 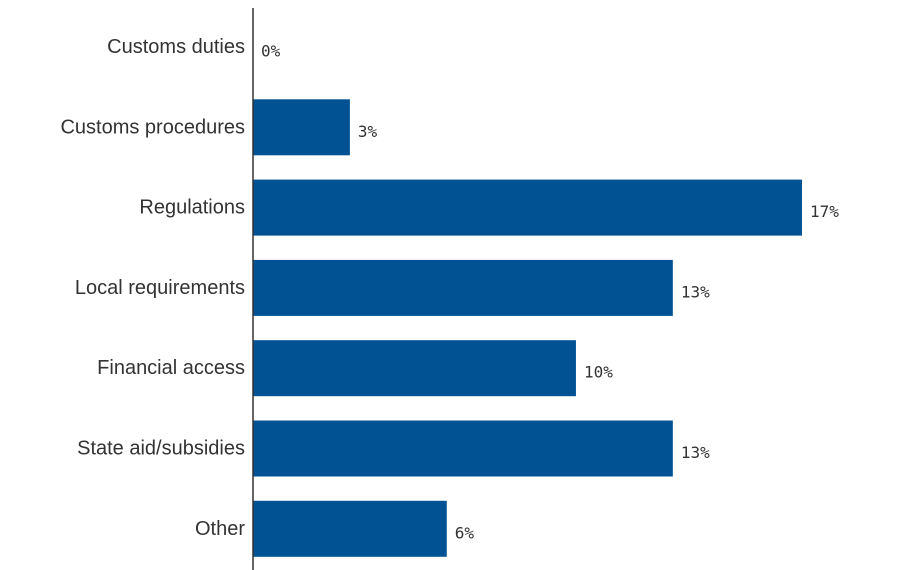 I want to click on category-label-5: State aid/subsidies, so click(x=161, y=449).